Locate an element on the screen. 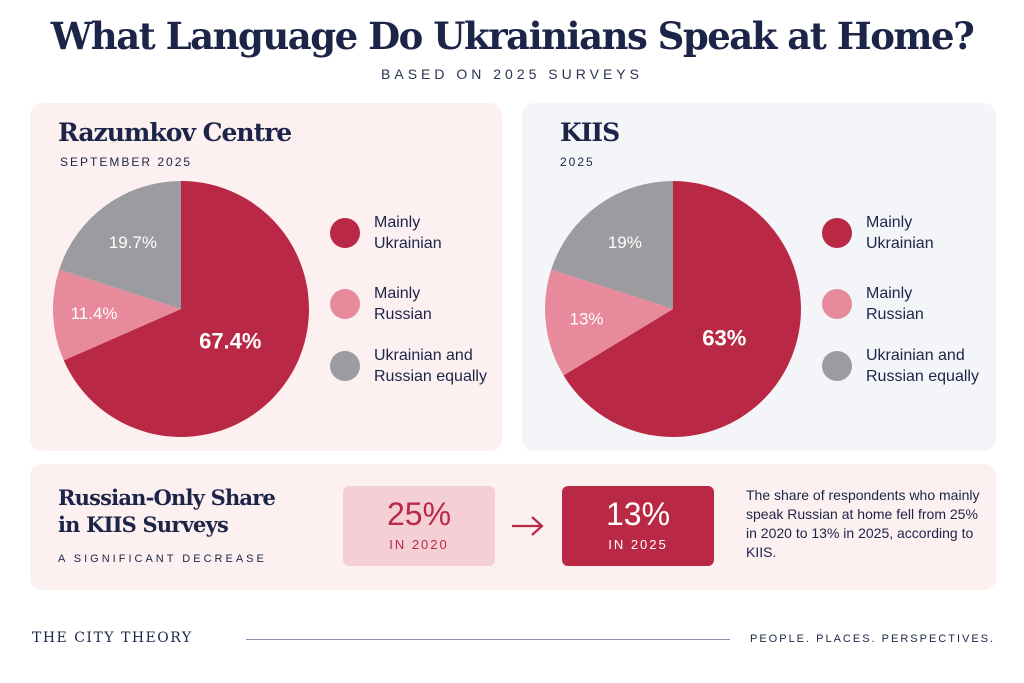  kiis-legend-equally: Ukrainian and Russian equally is located at coordinates (911, 366).